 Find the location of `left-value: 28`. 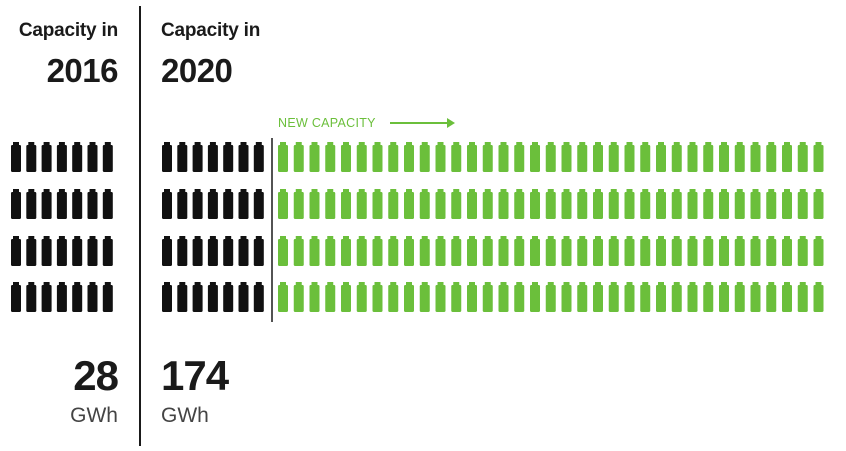

left-value: 28 is located at coordinates (96, 375).